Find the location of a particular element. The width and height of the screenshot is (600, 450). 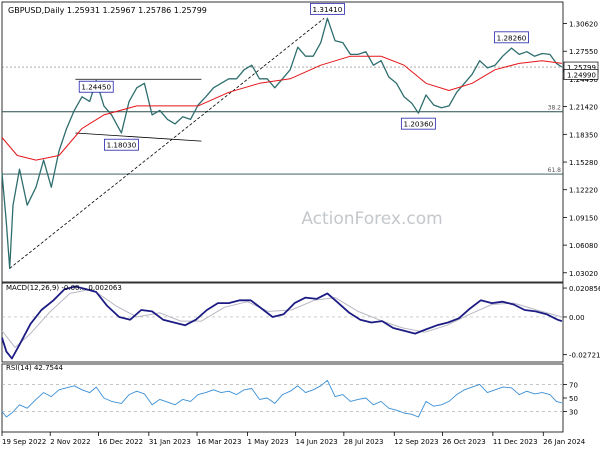

x-tick-label: 12 Sep 2023 is located at coordinates (416, 442).